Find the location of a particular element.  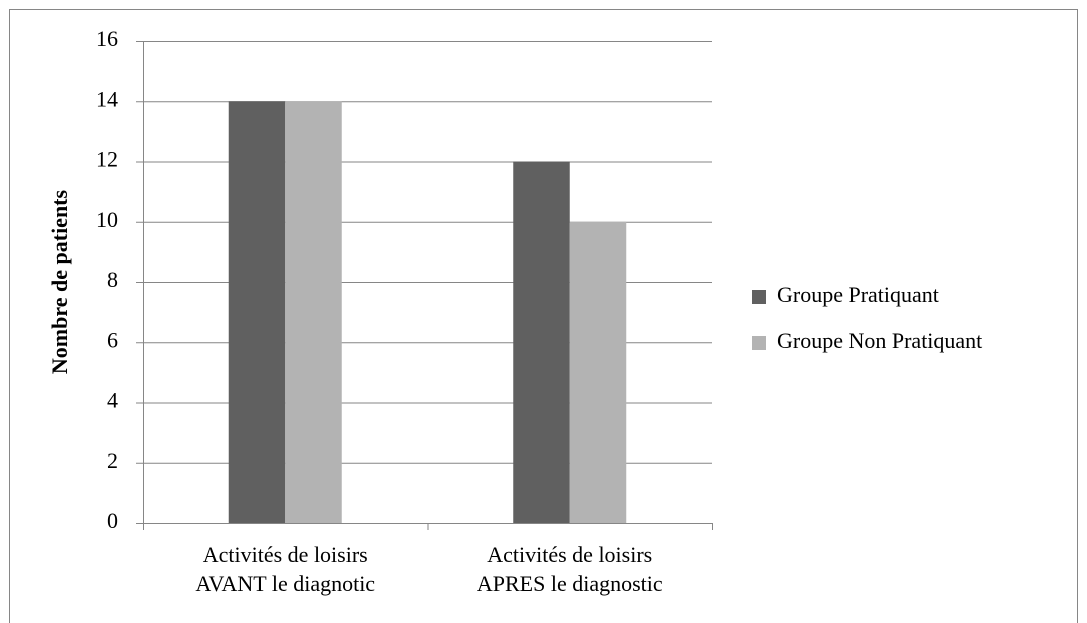

x-tick-label: AVANT le diagnotic is located at coordinates (285, 583).